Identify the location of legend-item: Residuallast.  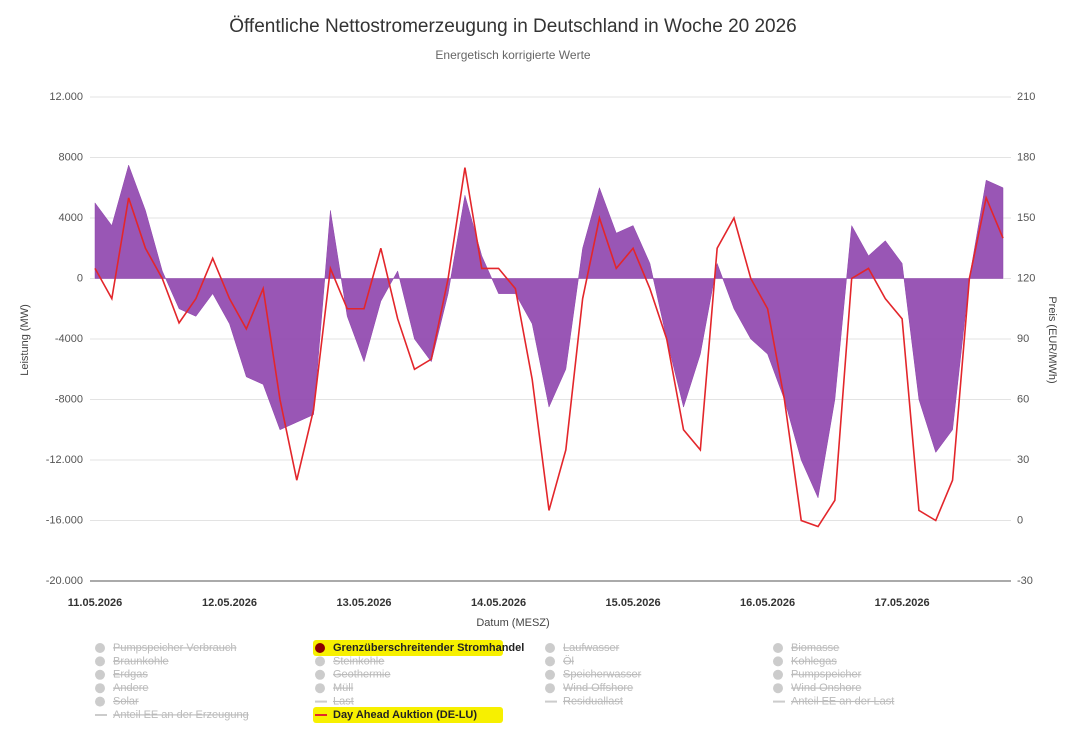
(593, 702).